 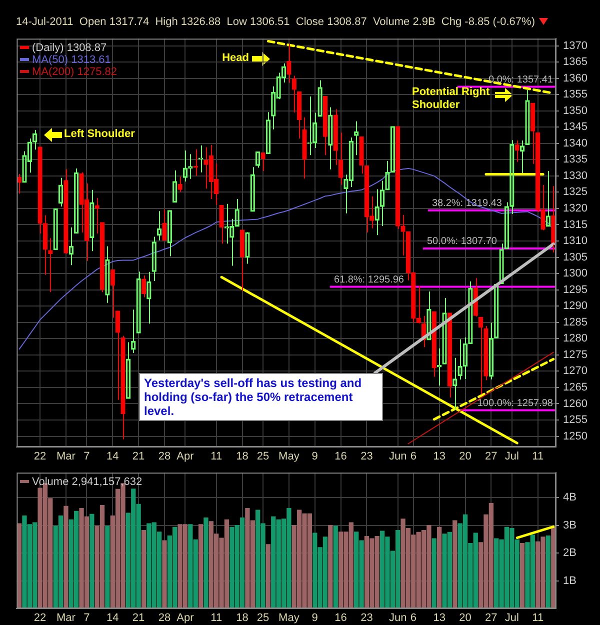 I want to click on legend-label: MA(200) 1275.82, so click(x=74, y=72).